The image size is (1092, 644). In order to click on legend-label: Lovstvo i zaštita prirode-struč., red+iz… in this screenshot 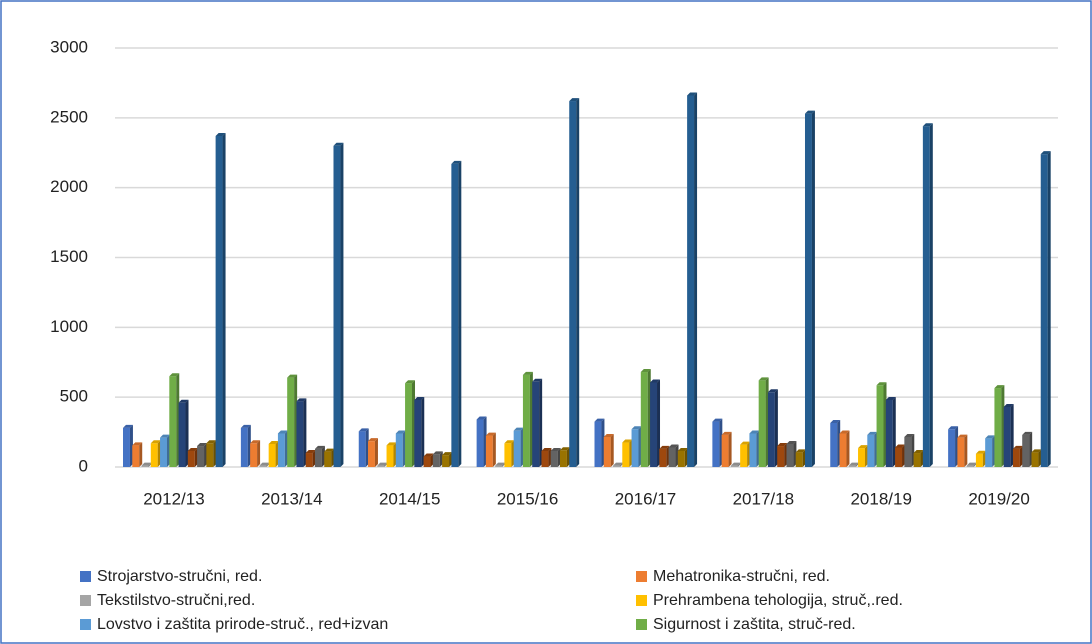, I will do `click(242, 624)`.